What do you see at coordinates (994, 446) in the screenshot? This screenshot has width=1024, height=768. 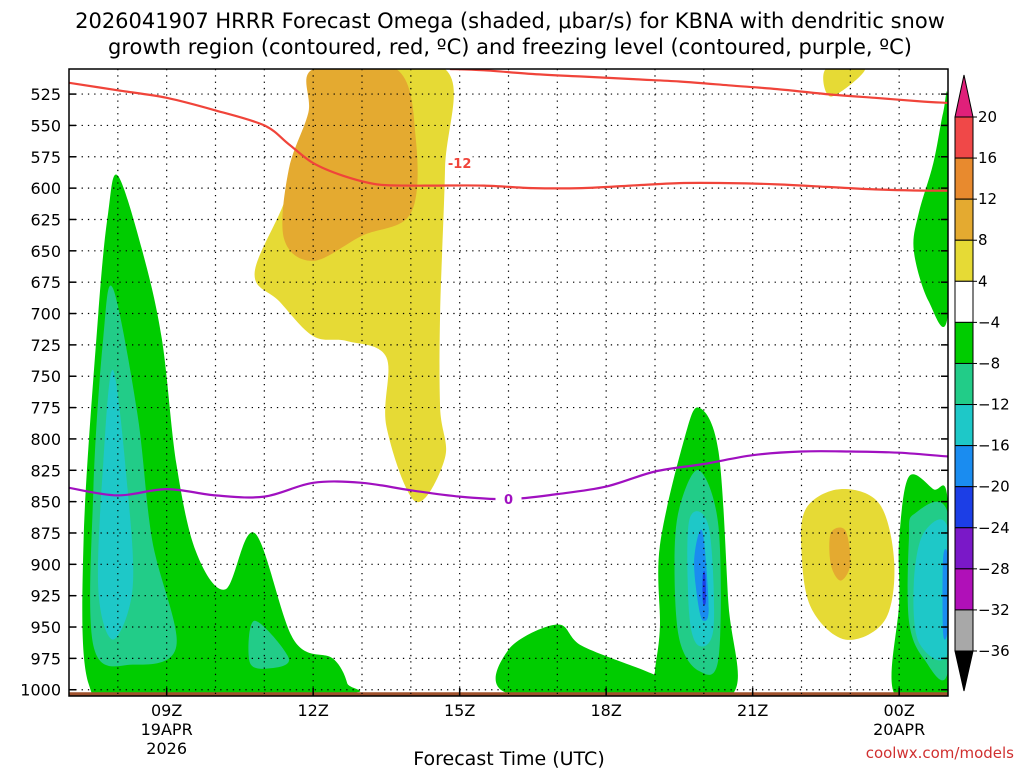 I see `colorbar-label: −16` at bounding box center [994, 446].